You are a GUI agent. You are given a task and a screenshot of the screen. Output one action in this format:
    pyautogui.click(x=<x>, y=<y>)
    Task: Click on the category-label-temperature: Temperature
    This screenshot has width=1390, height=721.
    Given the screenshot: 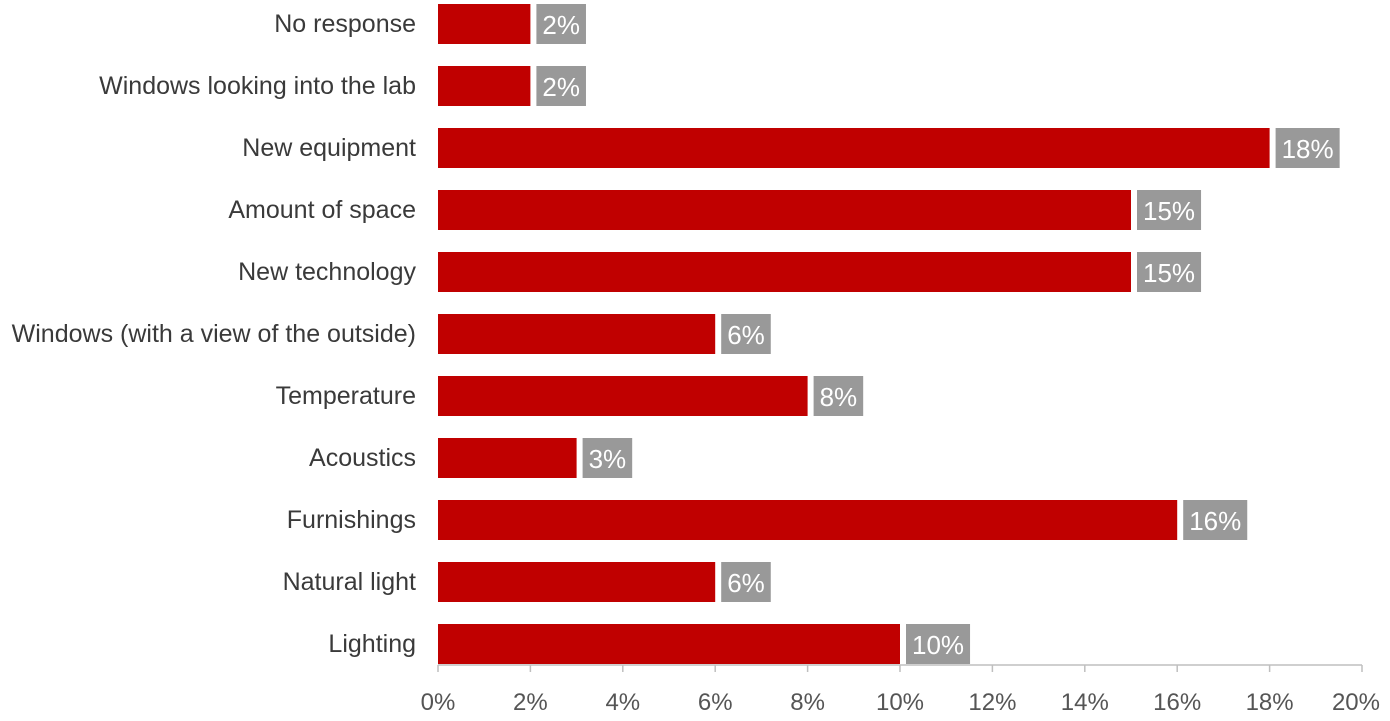 What is the action you would take?
    pyautogui.click(x=346, y=396)
    